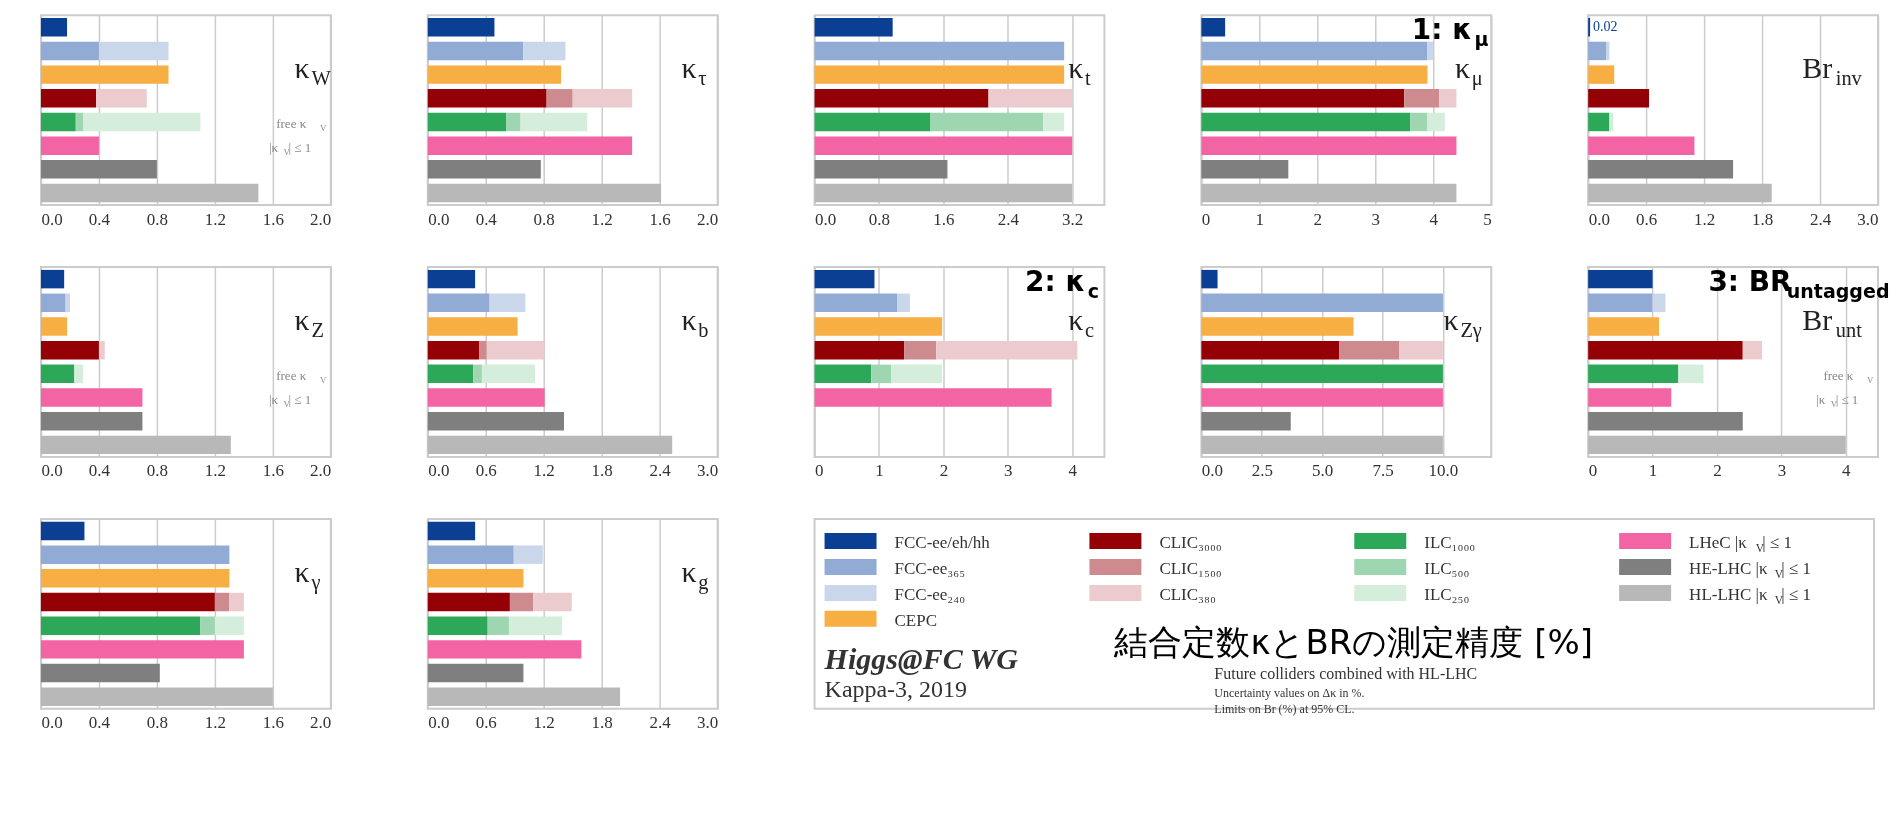  I want to click on text: Higgs@FC WG, so click(921, 658).